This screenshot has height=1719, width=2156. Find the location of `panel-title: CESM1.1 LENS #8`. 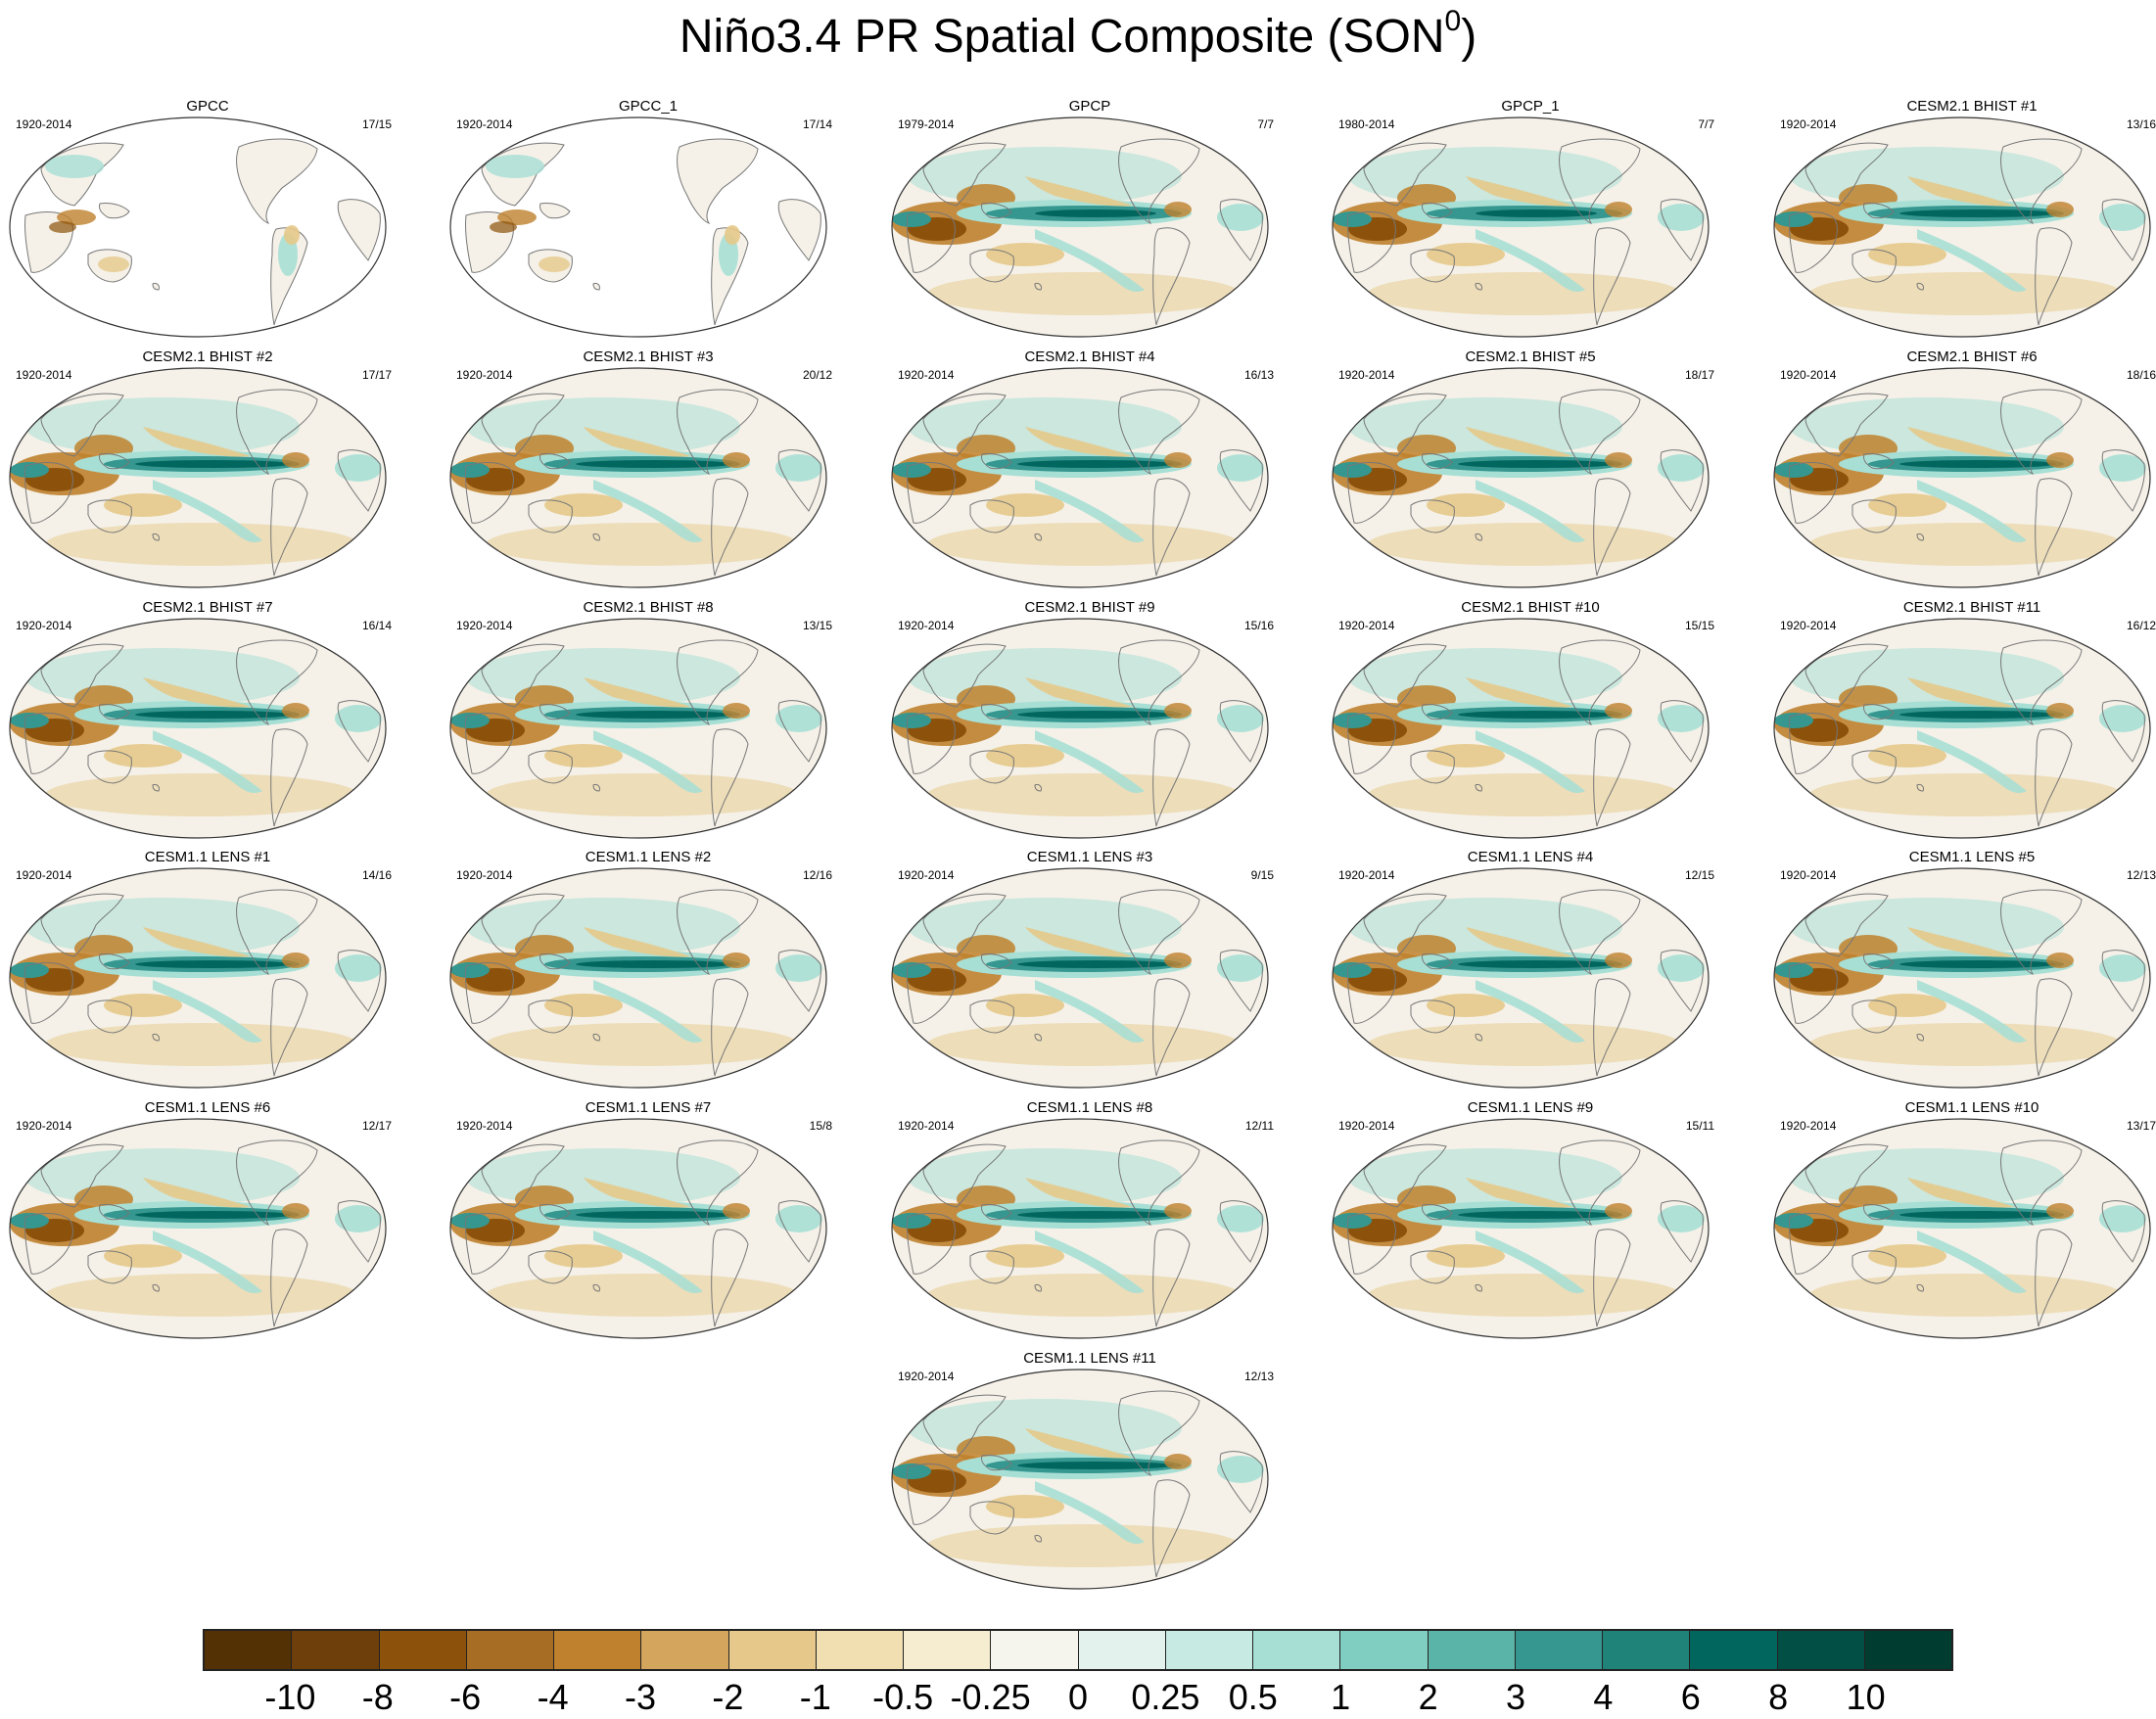

panel-title: CESM1.1 LENS #8 is located at coordinates (1089, 1107).